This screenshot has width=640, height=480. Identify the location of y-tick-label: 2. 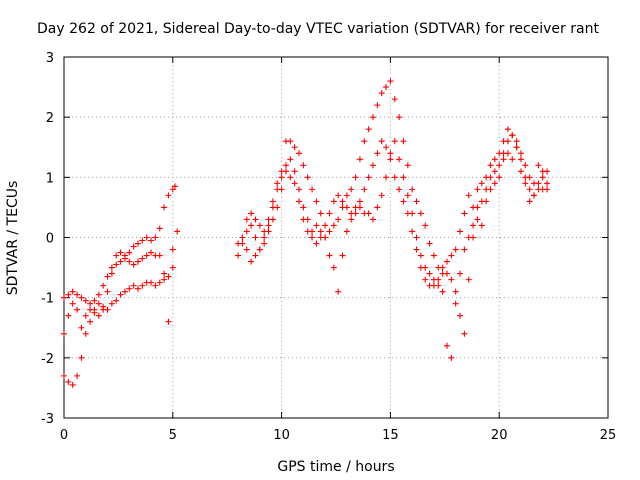
(50, 118).